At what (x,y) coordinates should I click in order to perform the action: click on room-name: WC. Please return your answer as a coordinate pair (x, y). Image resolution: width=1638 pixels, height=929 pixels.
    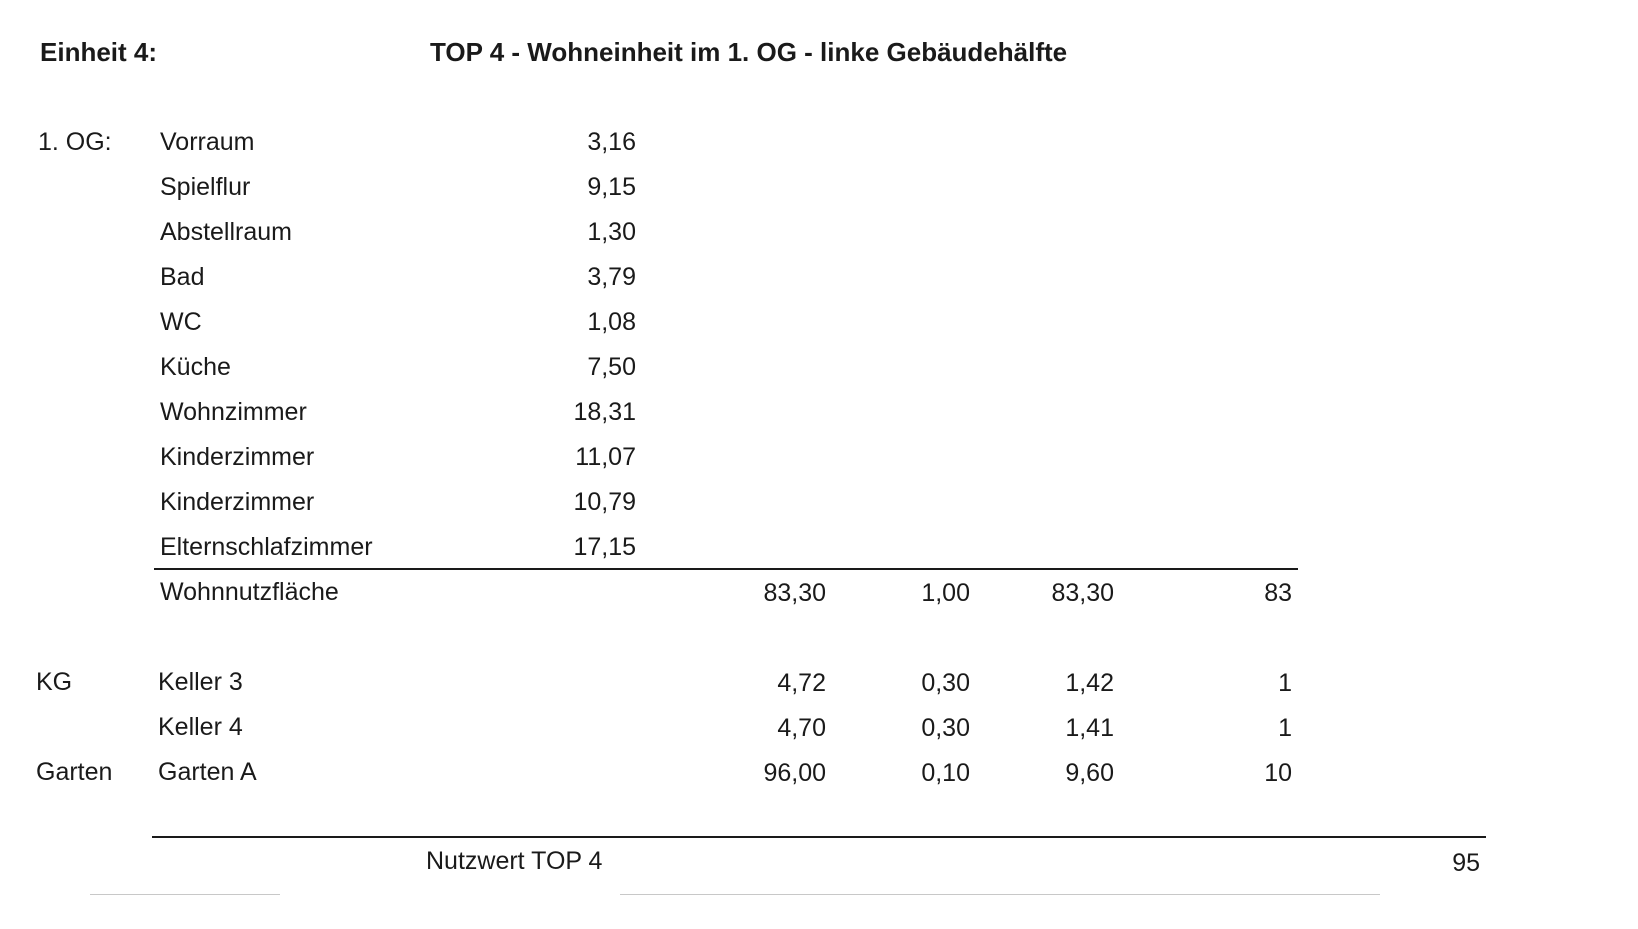
    Looking at the image, I should click on (181, 322).